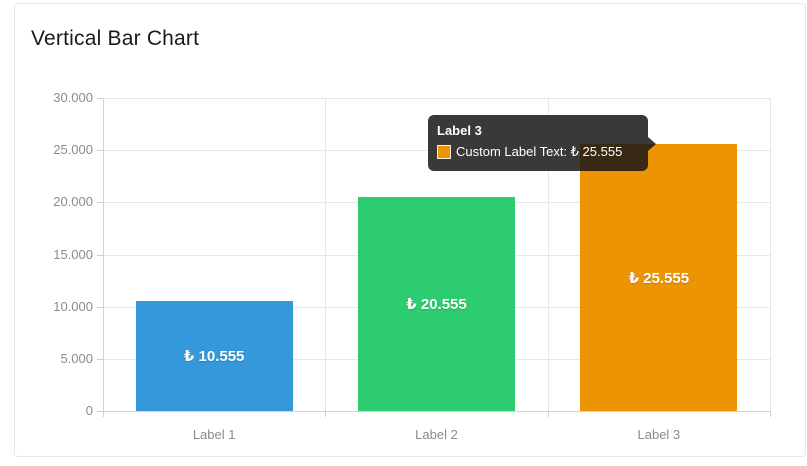 This screenshot has height=466, width=807. I want to click on y-tick-label: 15.000, so click(73, 254).